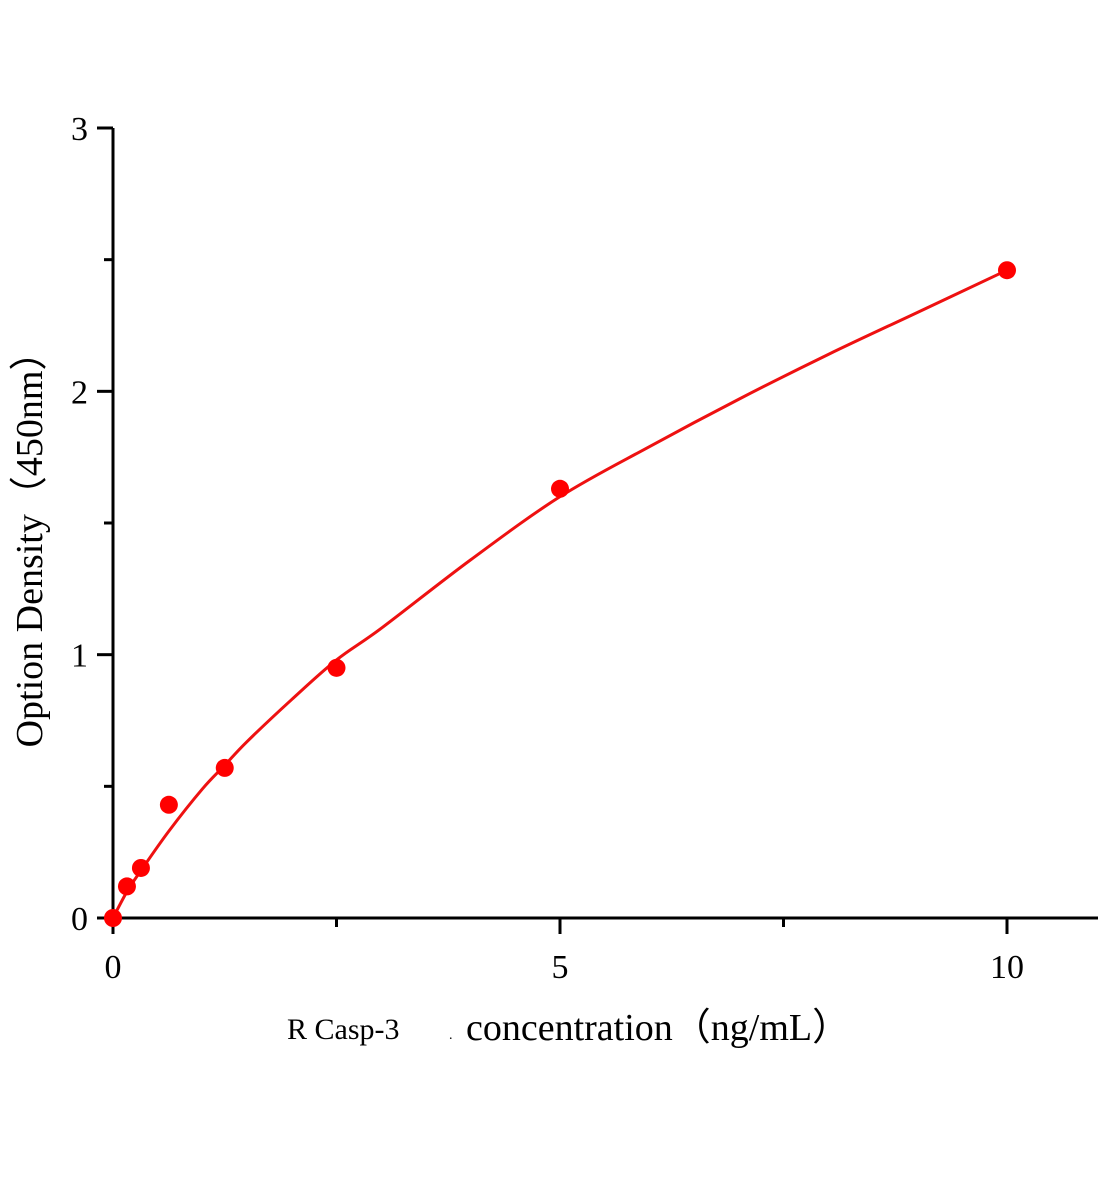  What do you see at coordinates (560, 967) in the screenshot?
I see `x-tick-label: 5` at bounding box center [560, 967].